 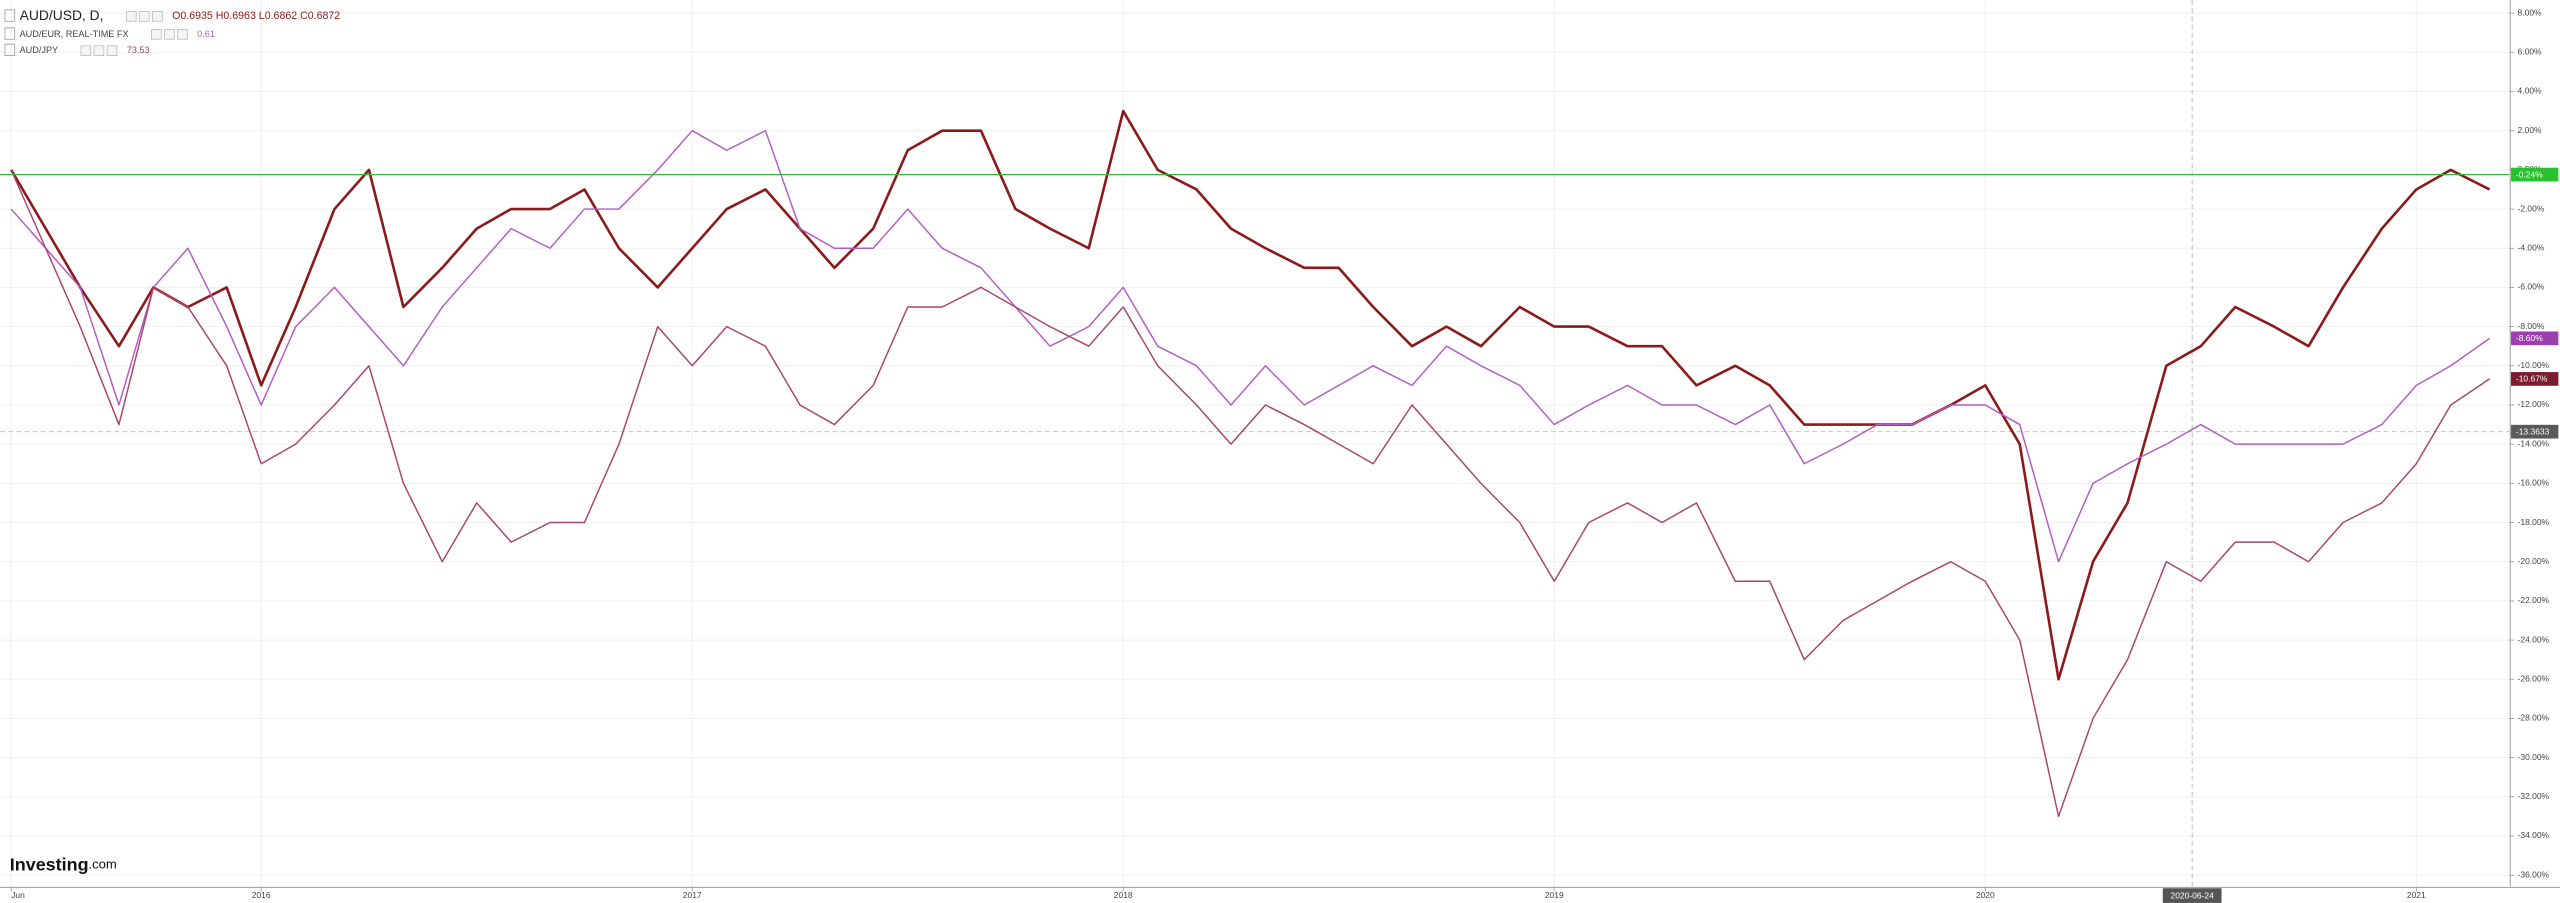 I want to click on x-tick-label: Jun, so click(x=18, y=895).